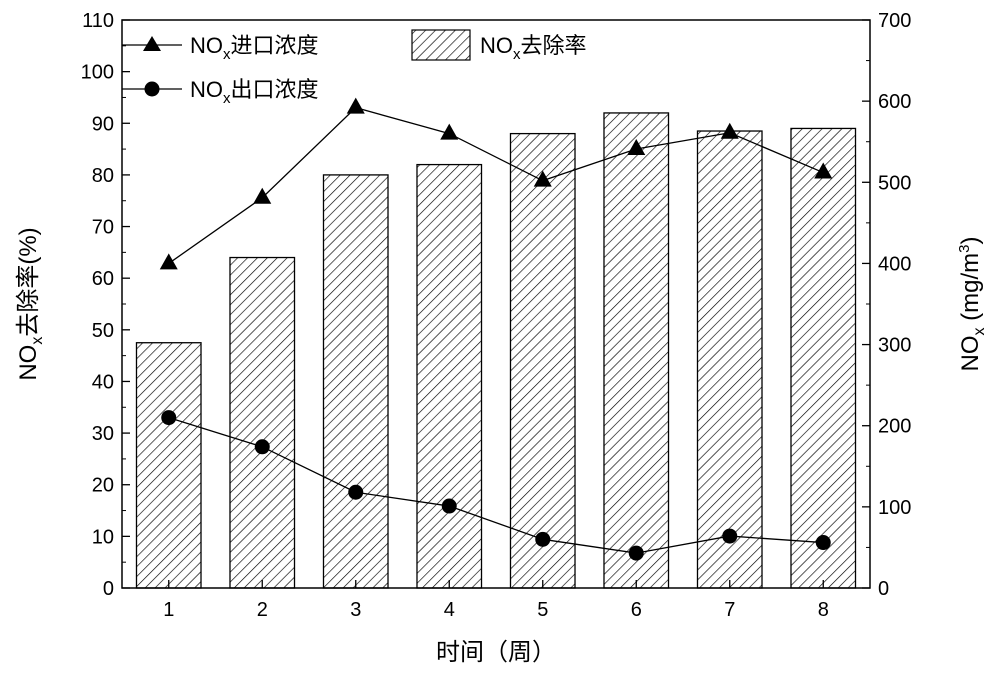 The height and width of the screenshot is (681, 1000). I want to click on left-tick-label: 30, so click(103, 434).